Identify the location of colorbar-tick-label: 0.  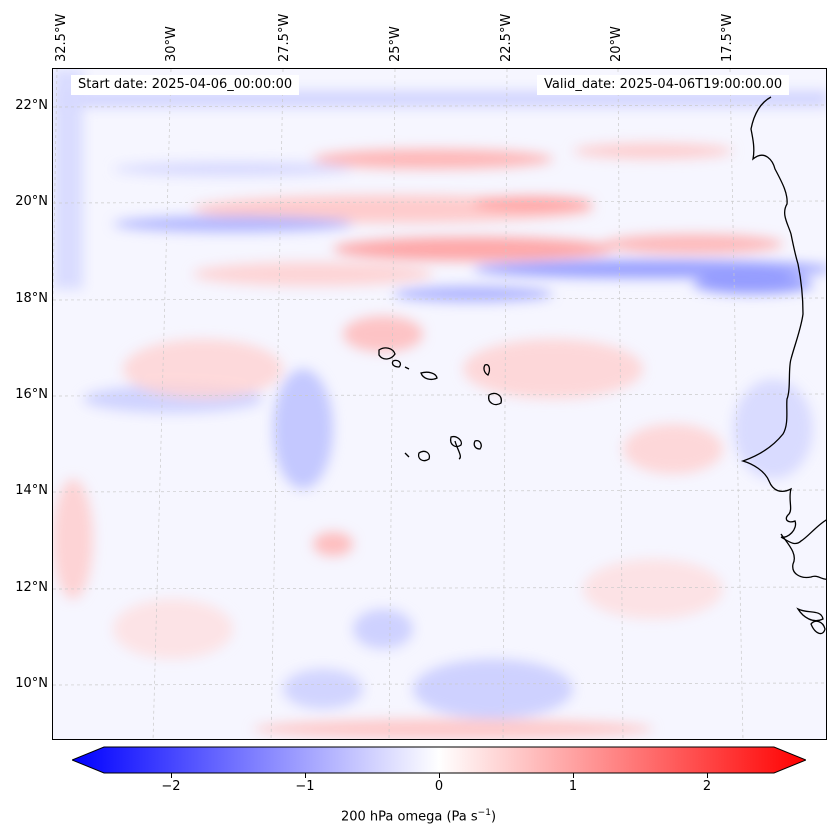
(439, 786).